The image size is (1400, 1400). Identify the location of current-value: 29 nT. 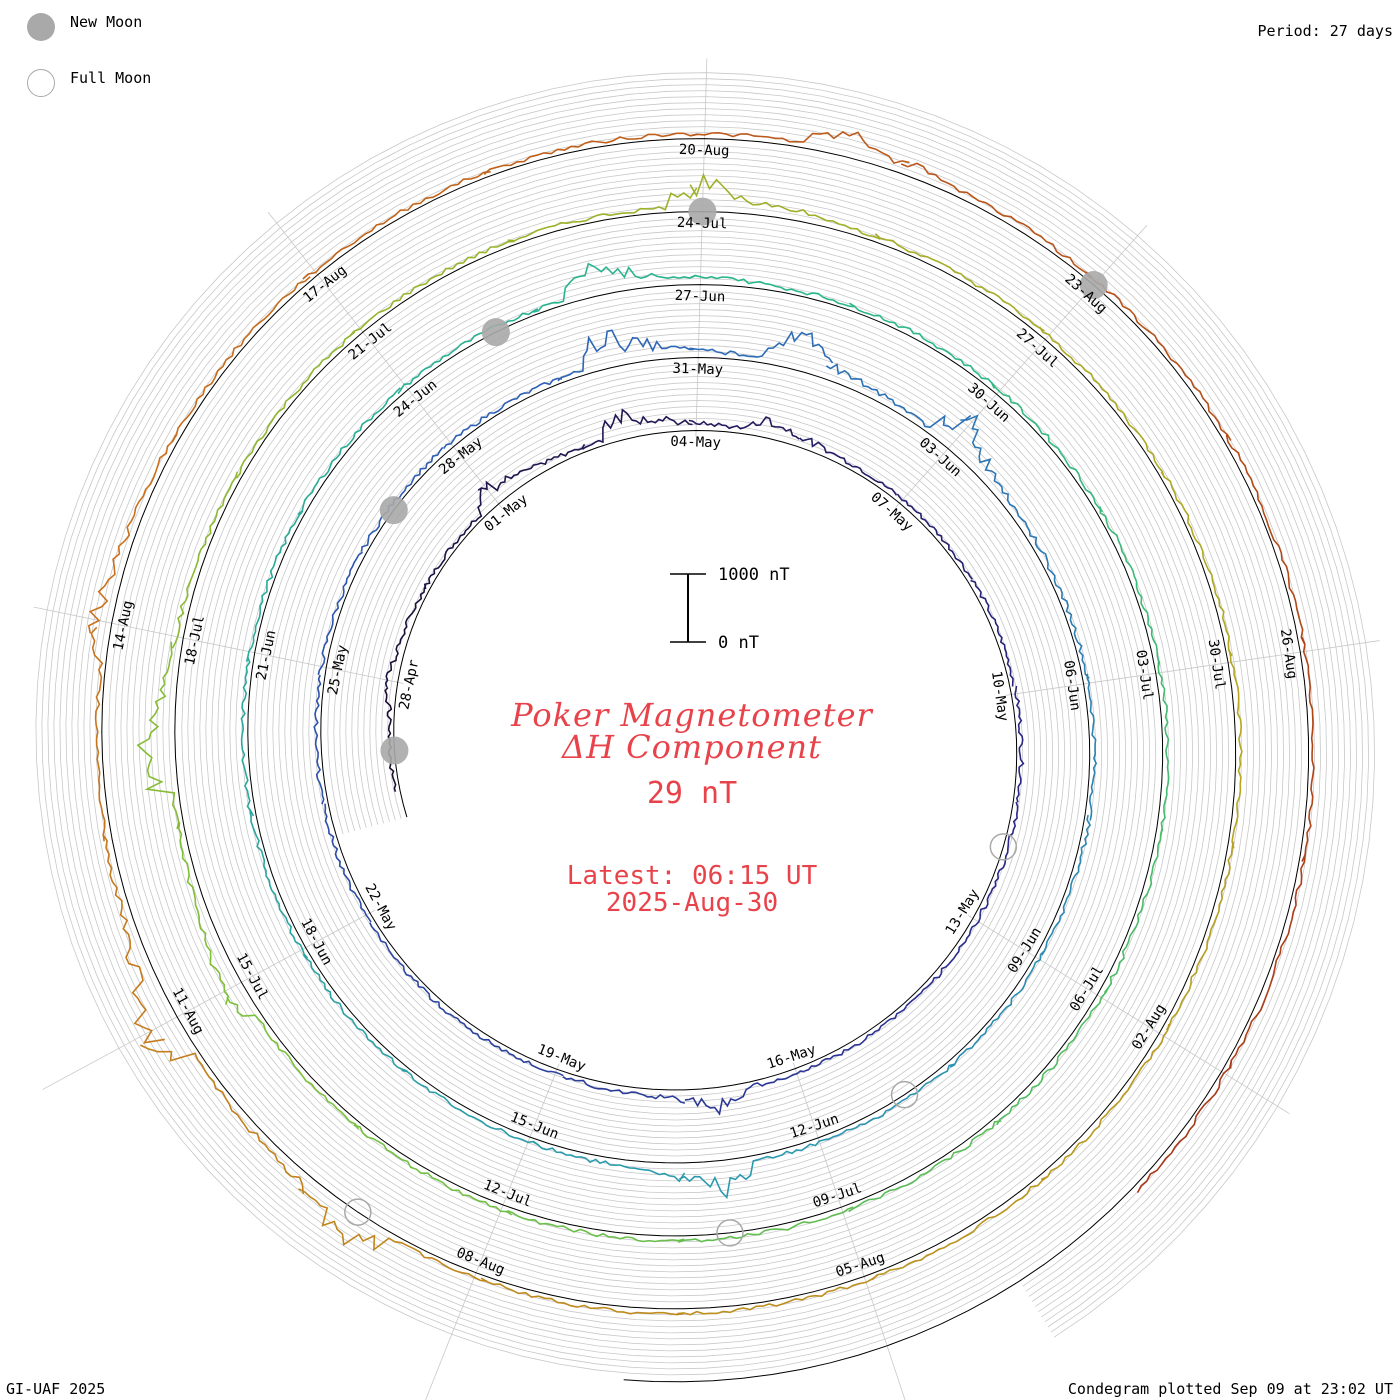
(692, 793).